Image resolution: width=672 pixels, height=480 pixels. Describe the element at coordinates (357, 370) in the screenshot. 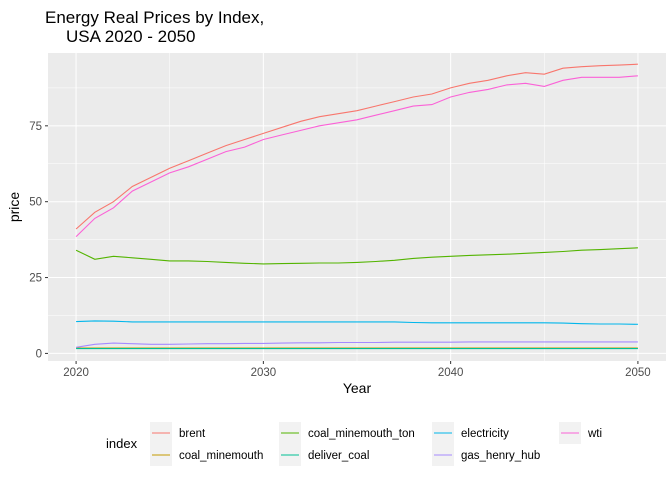

I see `x-axis-ticks: 2020 2030 2040 2050` at that location.